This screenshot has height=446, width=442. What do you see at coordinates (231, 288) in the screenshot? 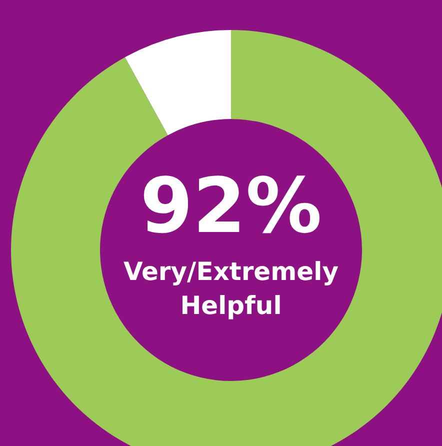
I see `slice-label: Very/Extremely Helpful` at bounding box center [231, 288].